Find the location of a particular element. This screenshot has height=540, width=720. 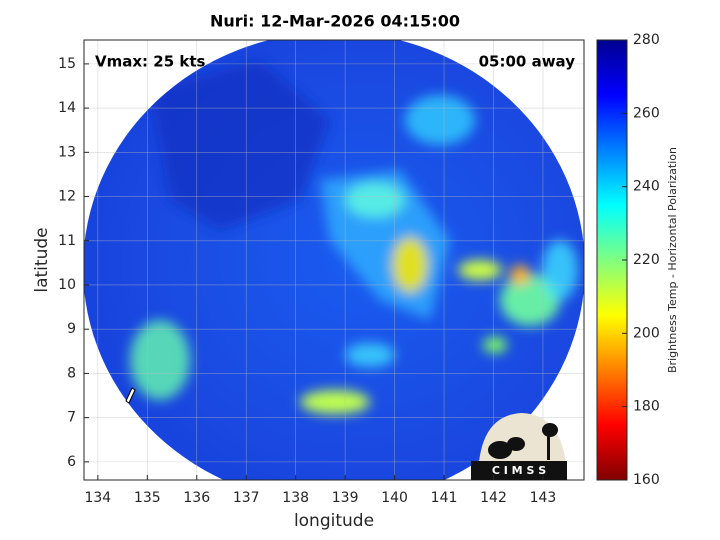

colorbar-tick-label: 160 is located at coordinates (646, 480).